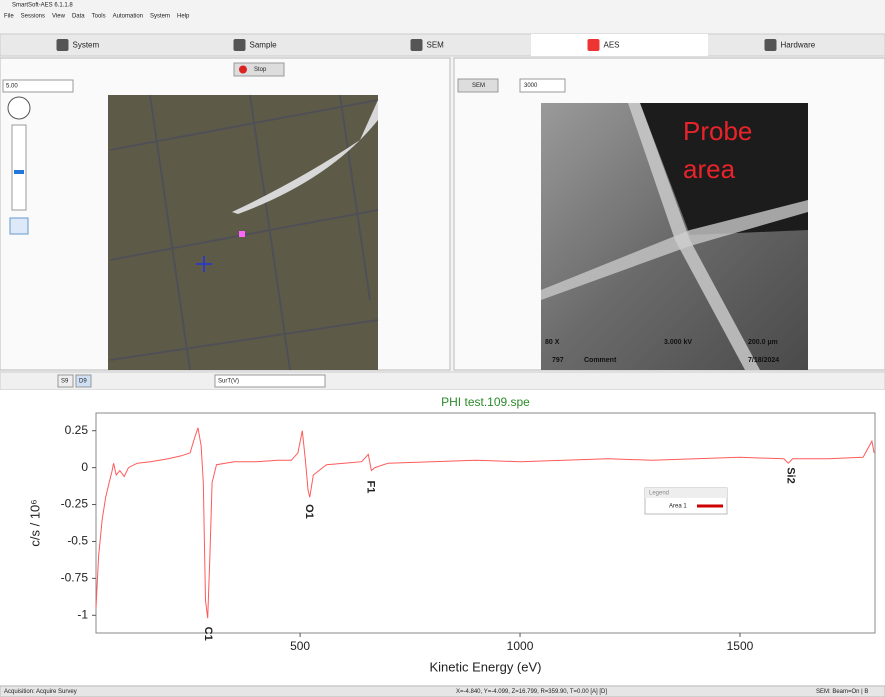  What do you see at coordinates (717, 131) in the screenshot?
I see `probe-area-annotation: Probe` at bounding box center [717, 131].